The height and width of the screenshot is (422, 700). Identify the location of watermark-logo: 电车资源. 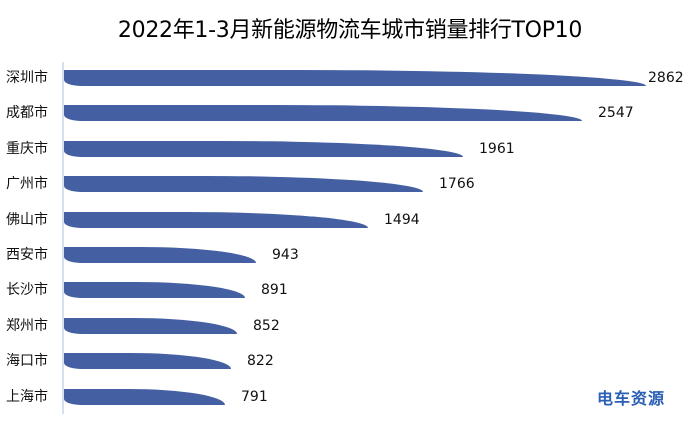
(631, 397).